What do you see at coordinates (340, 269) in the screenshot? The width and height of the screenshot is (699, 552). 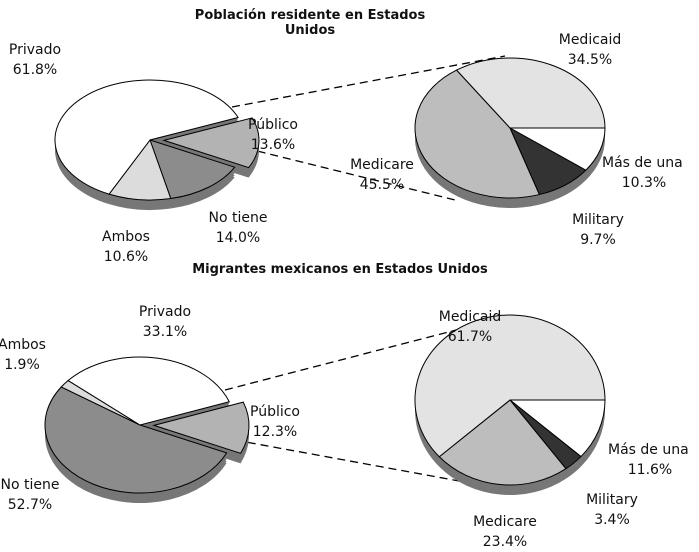 I see `chart-title: Migrantes mexicanos en Estados Unidos` at bounding box center [340, 269].